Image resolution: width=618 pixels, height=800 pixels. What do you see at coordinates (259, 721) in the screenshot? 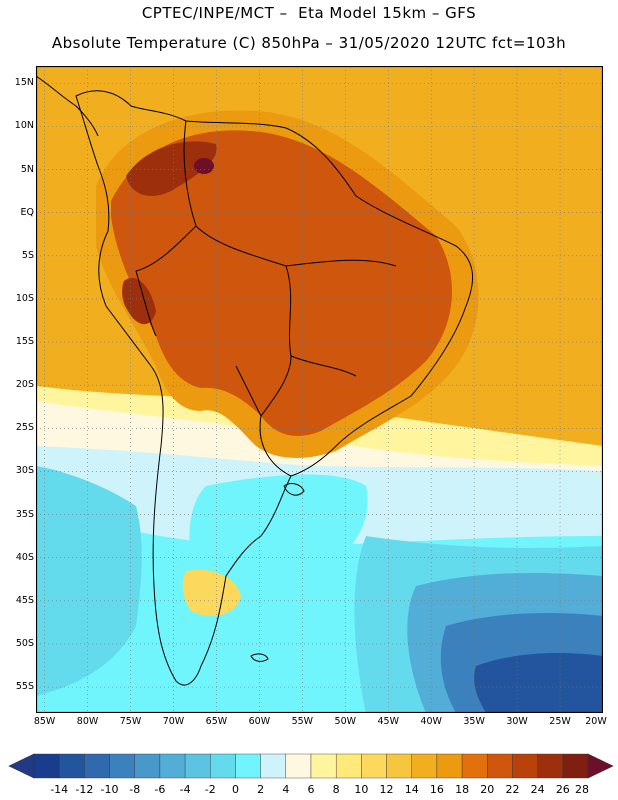
I see `lon-label: 60W` at bounding box center [259, 721].